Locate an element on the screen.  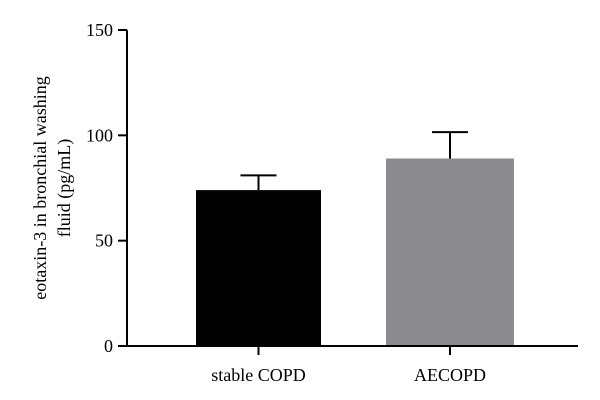
y-tick-label: 150 is located at coordinates (99, 30).